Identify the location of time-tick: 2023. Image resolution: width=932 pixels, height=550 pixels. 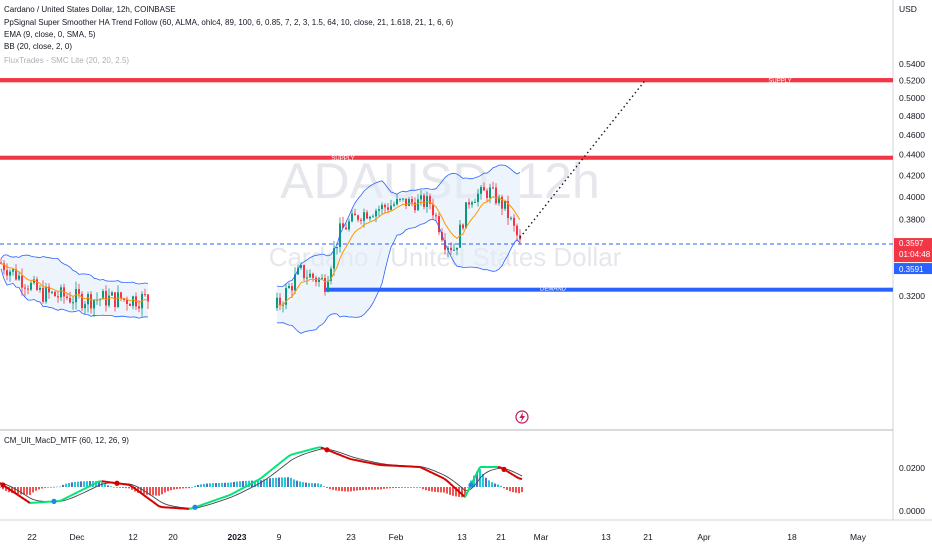
(237, 537).